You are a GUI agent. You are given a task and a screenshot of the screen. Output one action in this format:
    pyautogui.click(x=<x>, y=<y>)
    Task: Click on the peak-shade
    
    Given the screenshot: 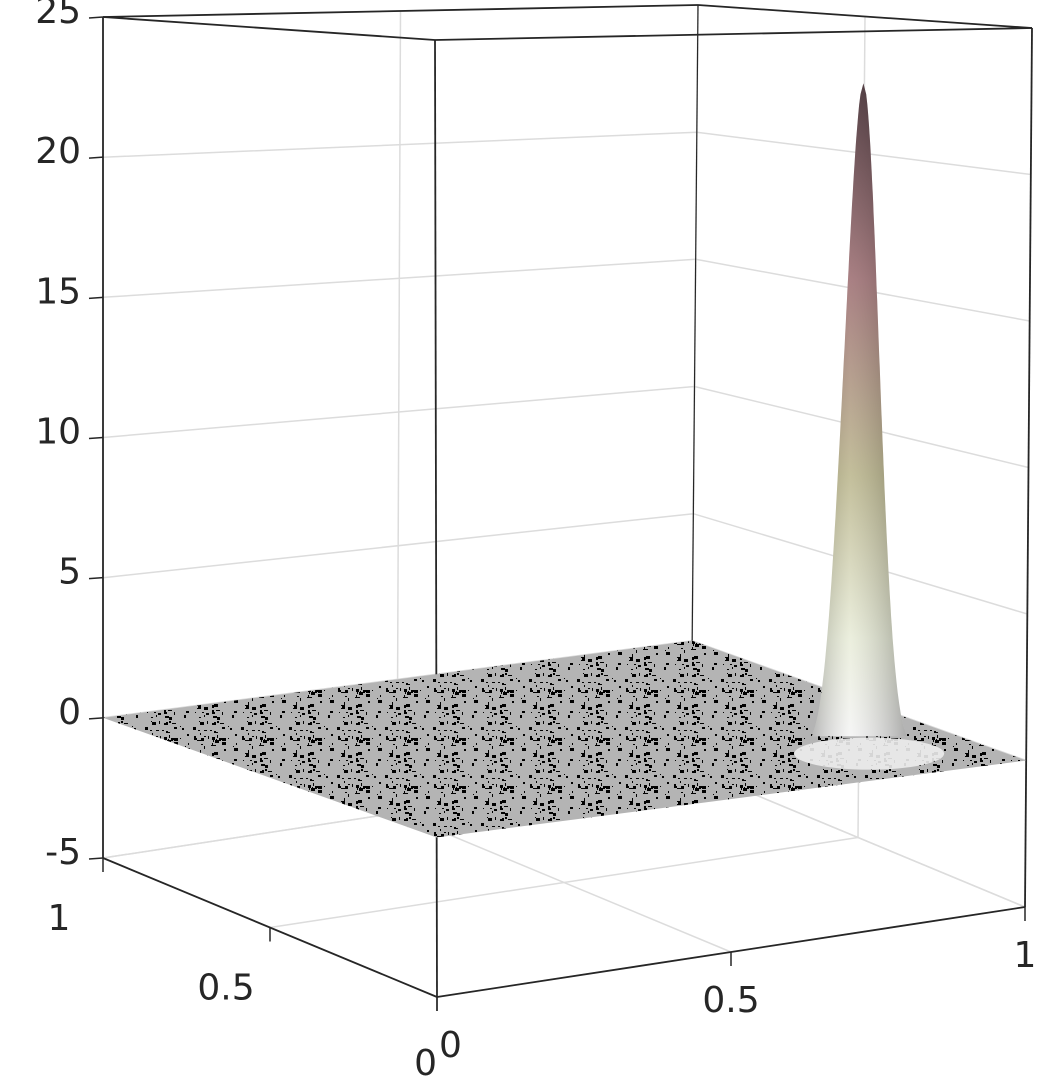 What is the action you would take?
    pyautogui.click(x=859, y=410)
    